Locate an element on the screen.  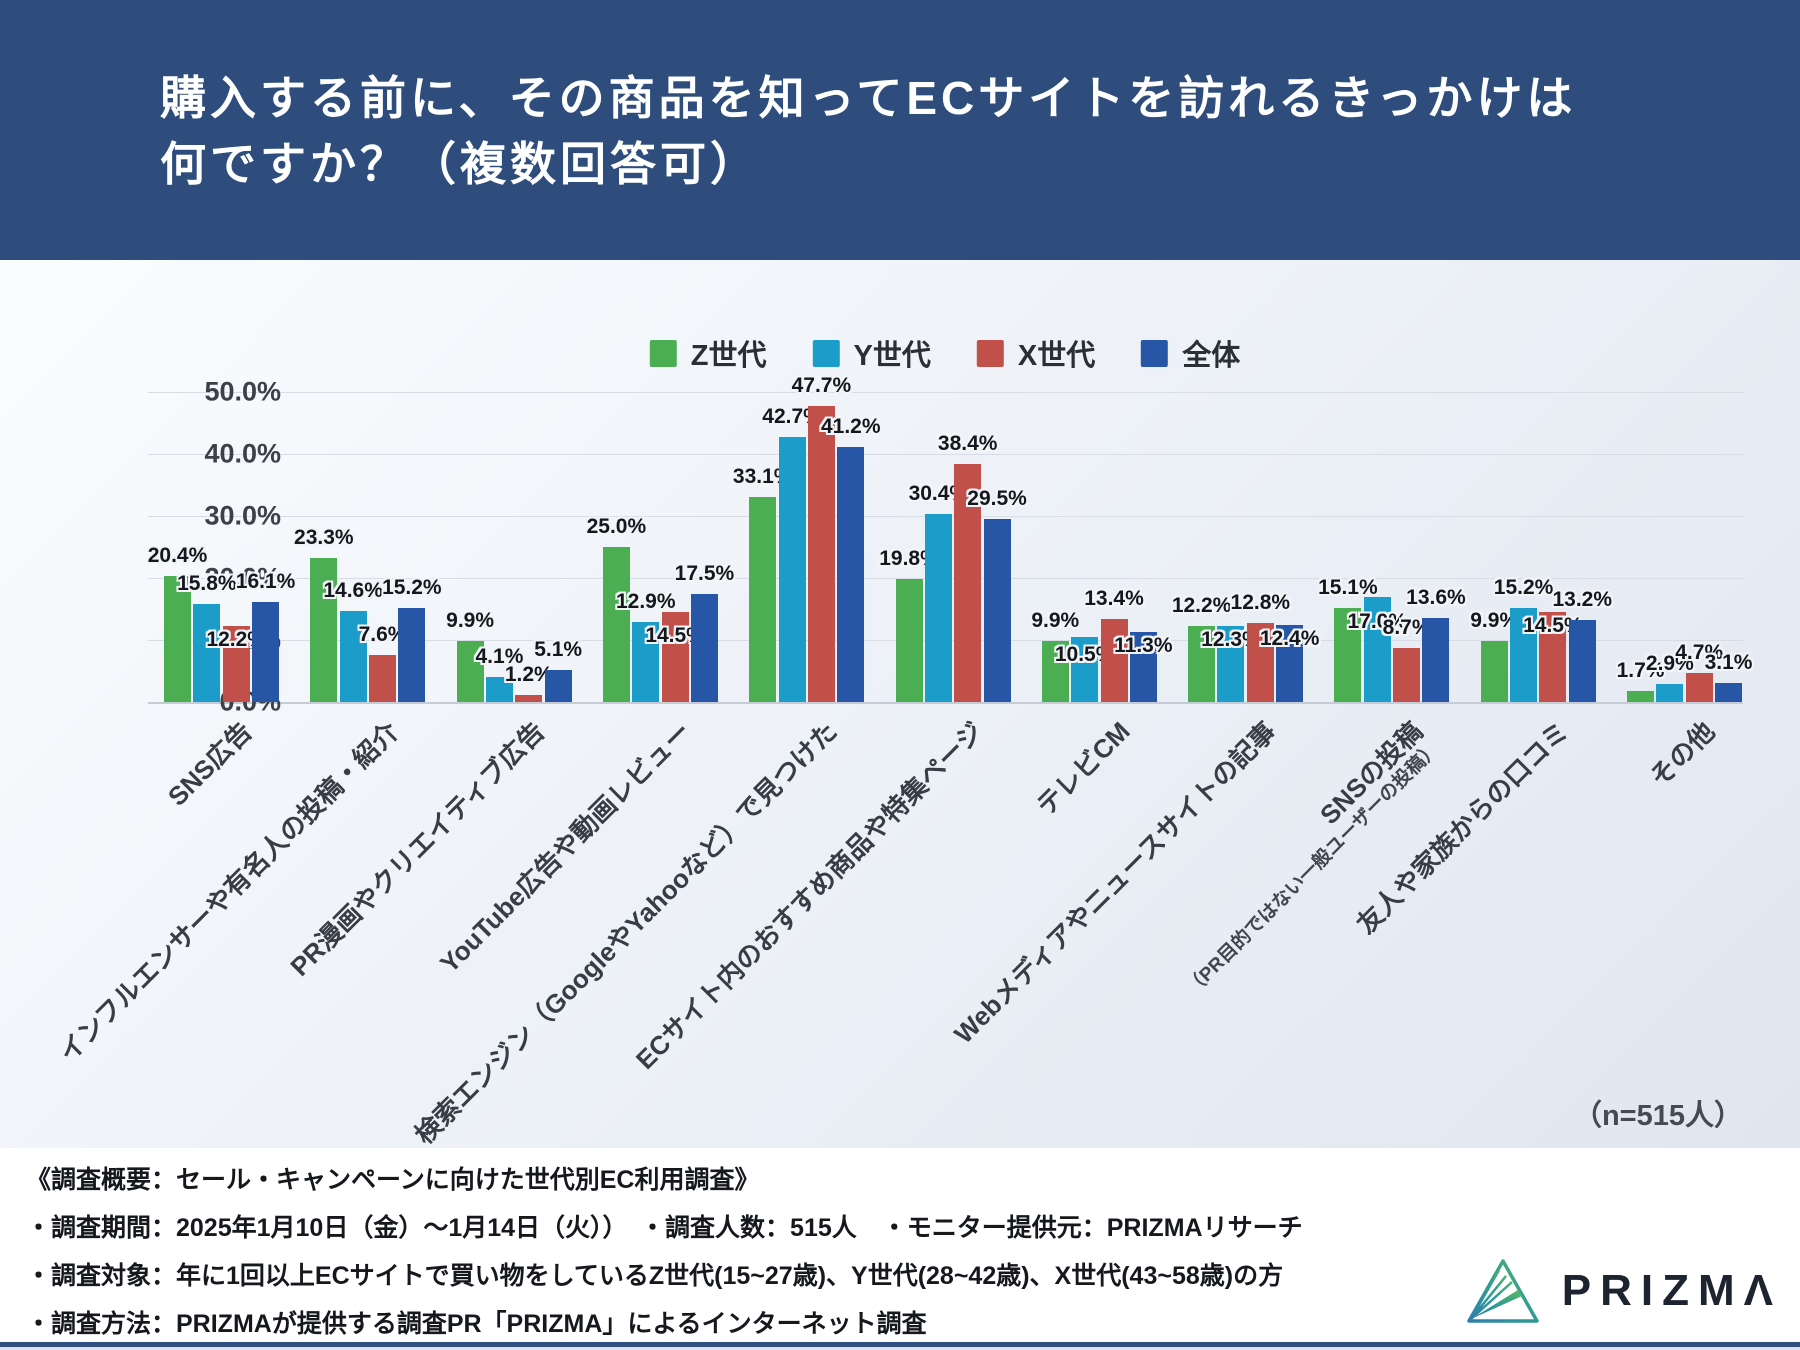
legend-label: 全体 is located at coordinates (1211, 356).